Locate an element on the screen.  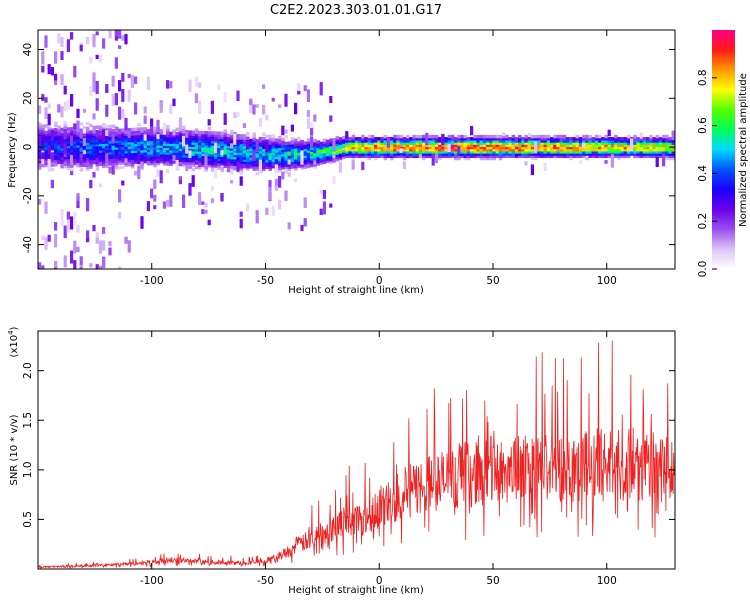
colorbar-gradient is located at coordinates (723, 149).